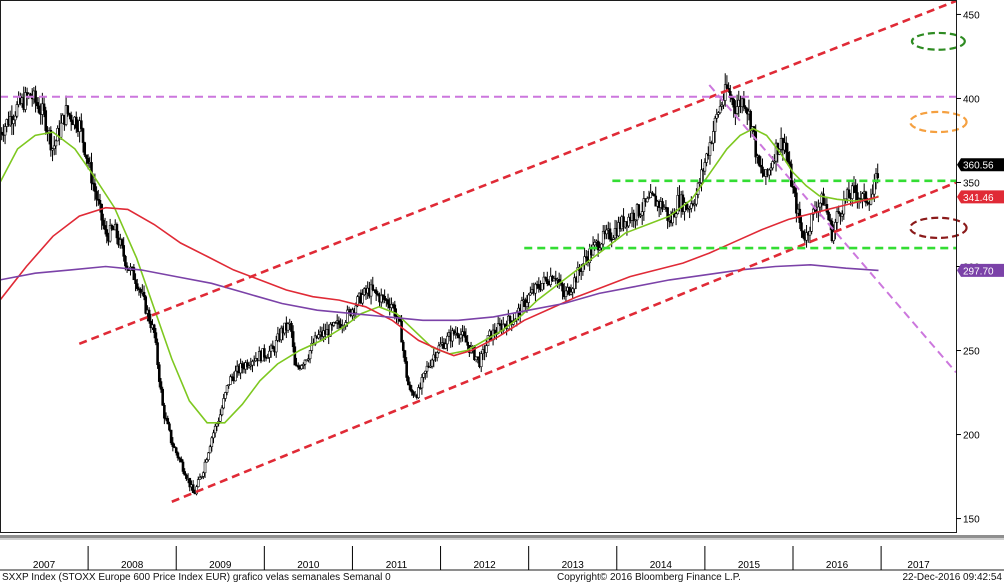  I want to click on y-tick-label: 200, so click(971, 436).